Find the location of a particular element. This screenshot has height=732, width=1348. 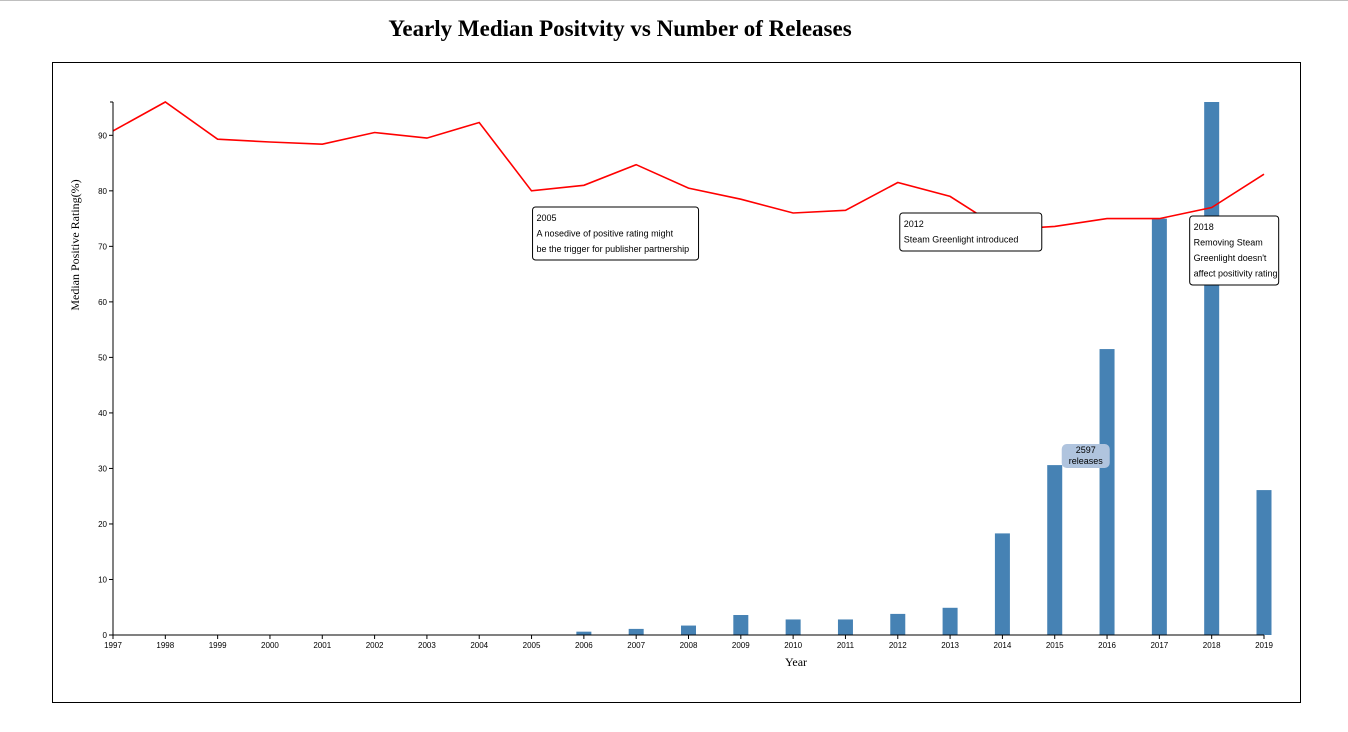

annotation-2012: 2012 Steam Greenlight introduced is located at coordinates (971, 232).